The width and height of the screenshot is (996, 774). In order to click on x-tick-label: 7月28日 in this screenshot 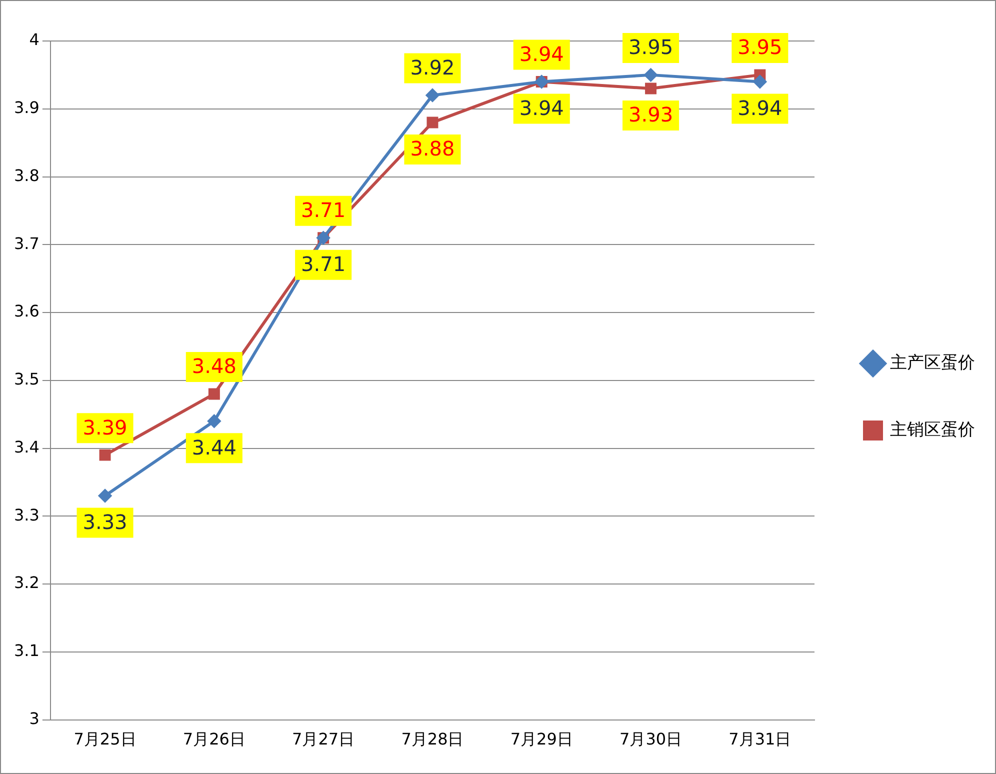, I will do `click(432, 739)`.